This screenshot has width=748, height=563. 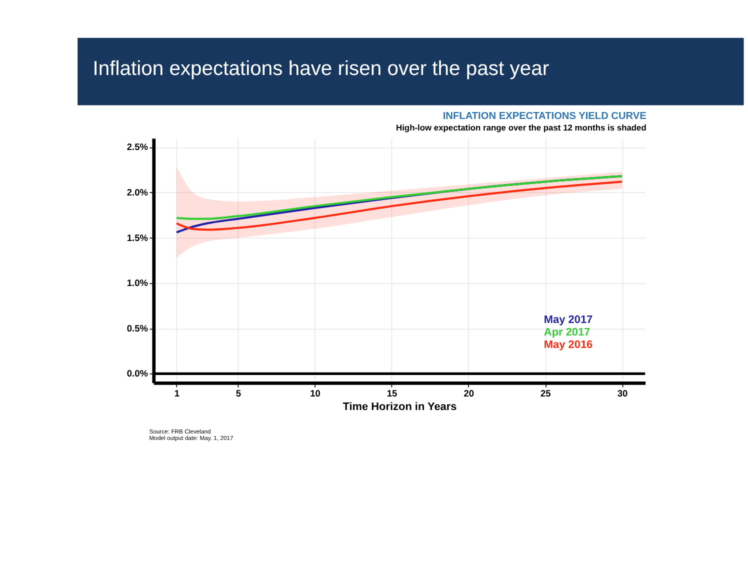 I want to click on x-tick-label: 20, so click(x=469, y=393).